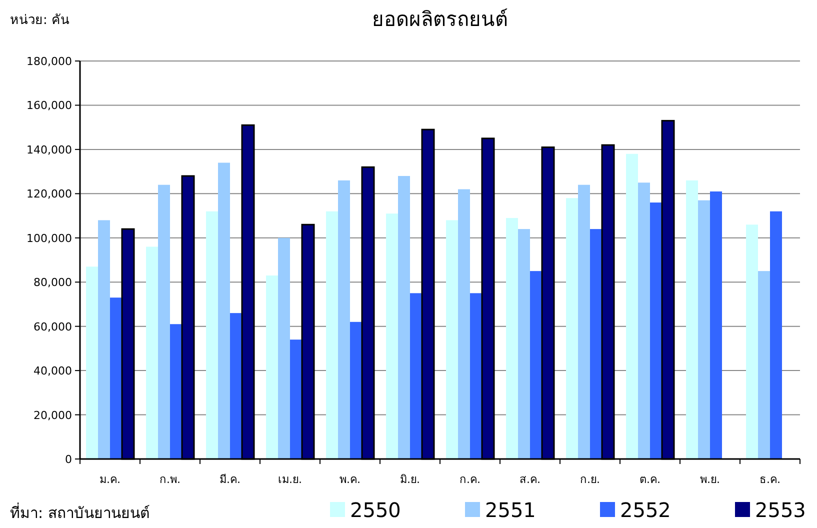 The width and height of the screenshot is (817, 528). I want to click on y-axis-title: หน่วย: คัน, so click(40, 20).